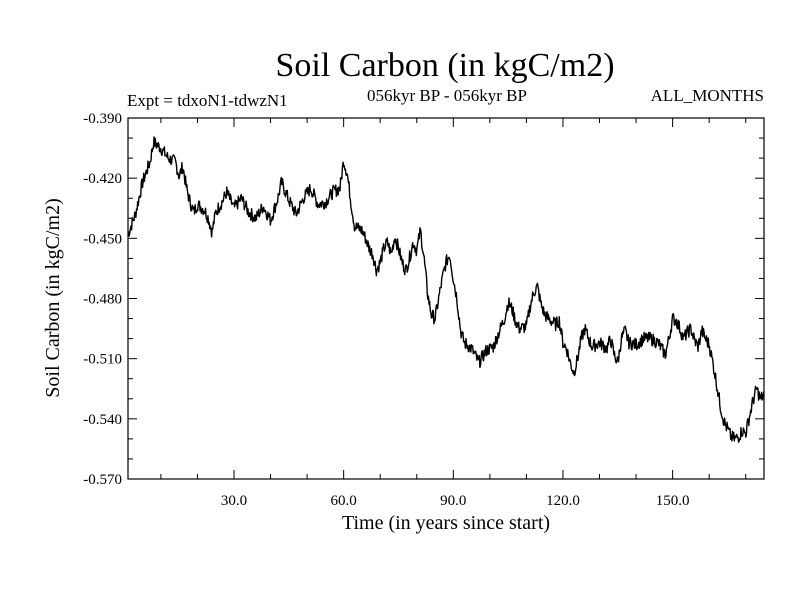 The width and height of the screenshot is (800, 600). I want to click on y-tick-label: -0.570, so click(102, 480).